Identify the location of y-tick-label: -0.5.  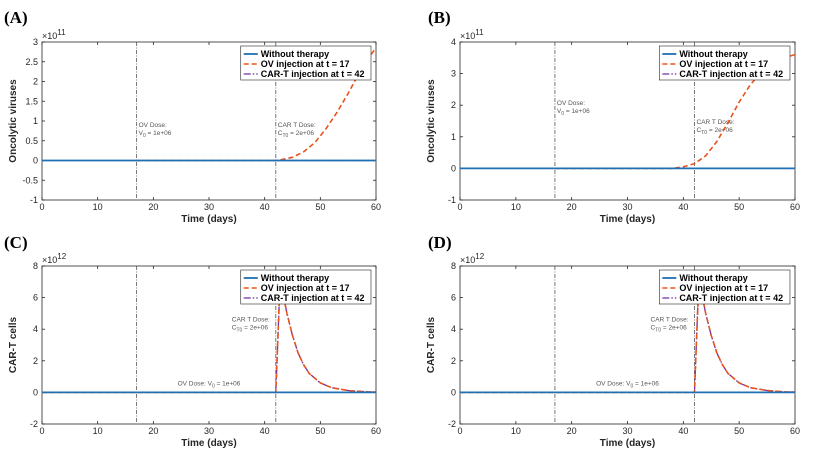
(30, 180).